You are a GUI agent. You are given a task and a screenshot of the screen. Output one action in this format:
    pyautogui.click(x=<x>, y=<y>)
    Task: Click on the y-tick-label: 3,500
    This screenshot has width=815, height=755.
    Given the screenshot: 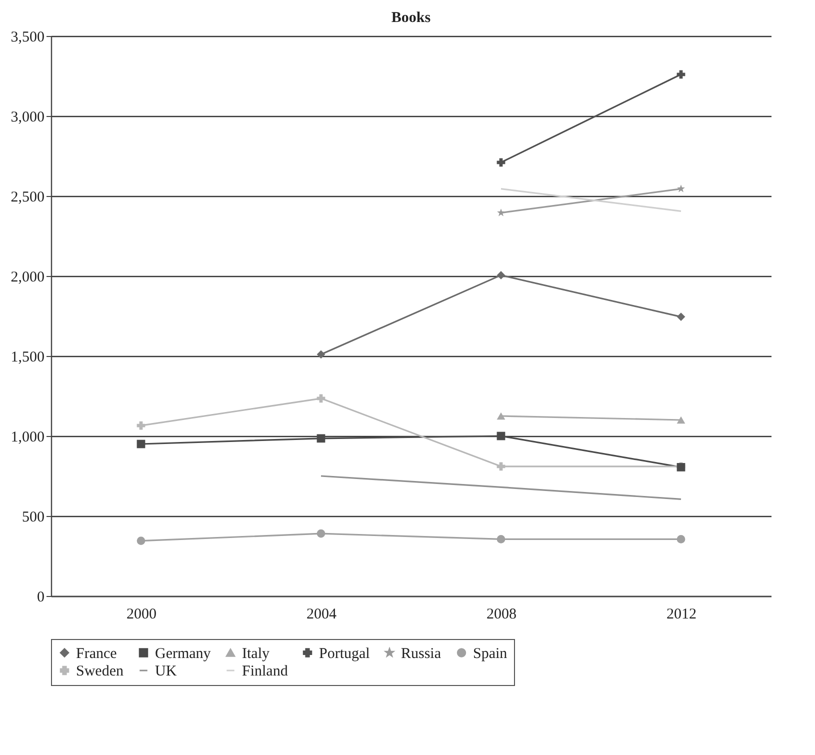 What is the action you would take?
    pyautogui.click(x=27, y=38)
    